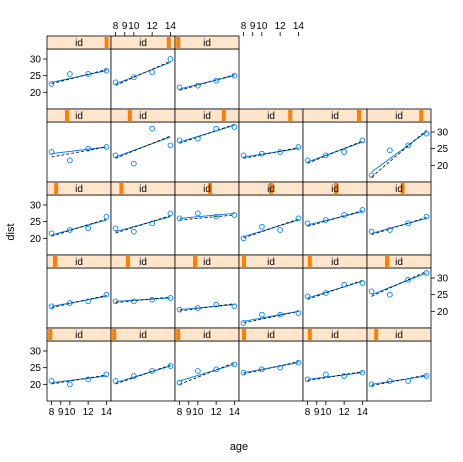 Image resolution: width=463 pixels, height=462 pixels. I want to click on x-tick-label: 8, so click(52, 412).